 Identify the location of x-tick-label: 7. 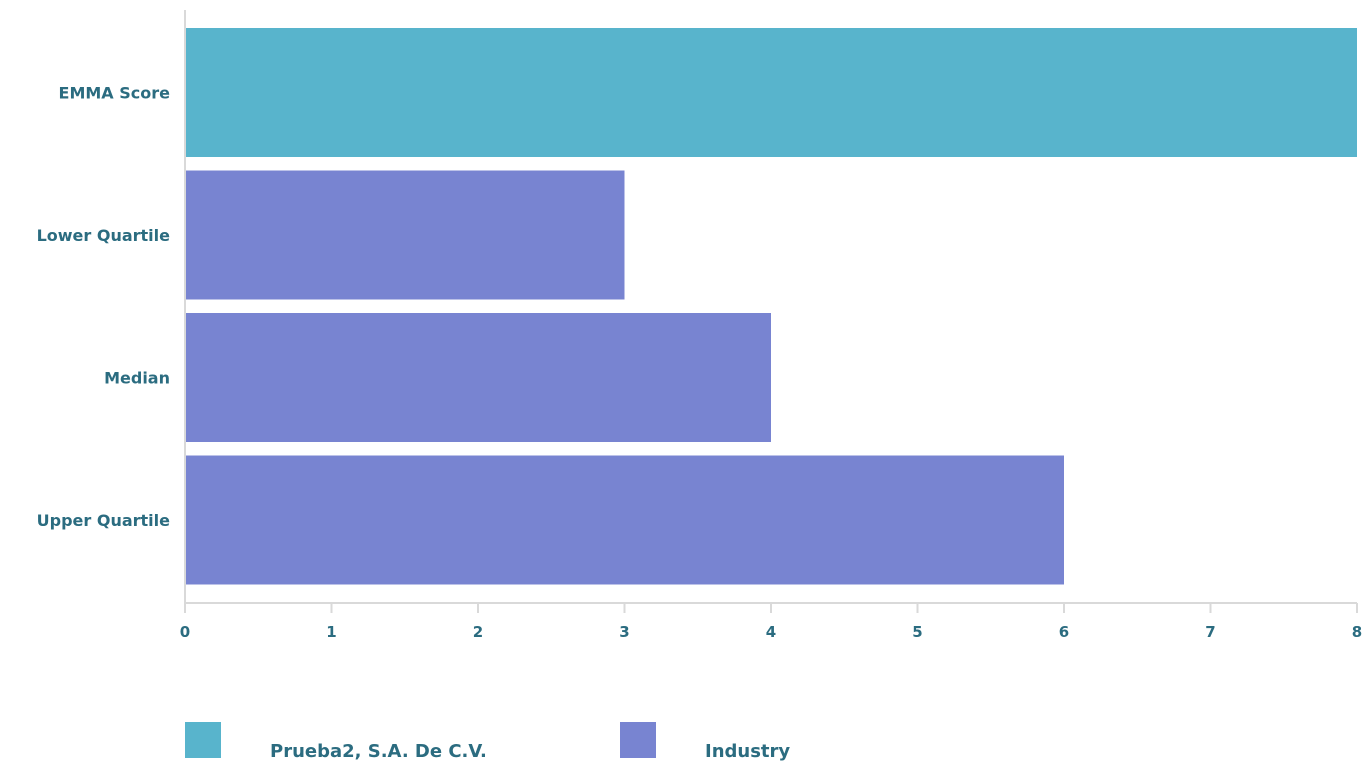
(1210, 632).